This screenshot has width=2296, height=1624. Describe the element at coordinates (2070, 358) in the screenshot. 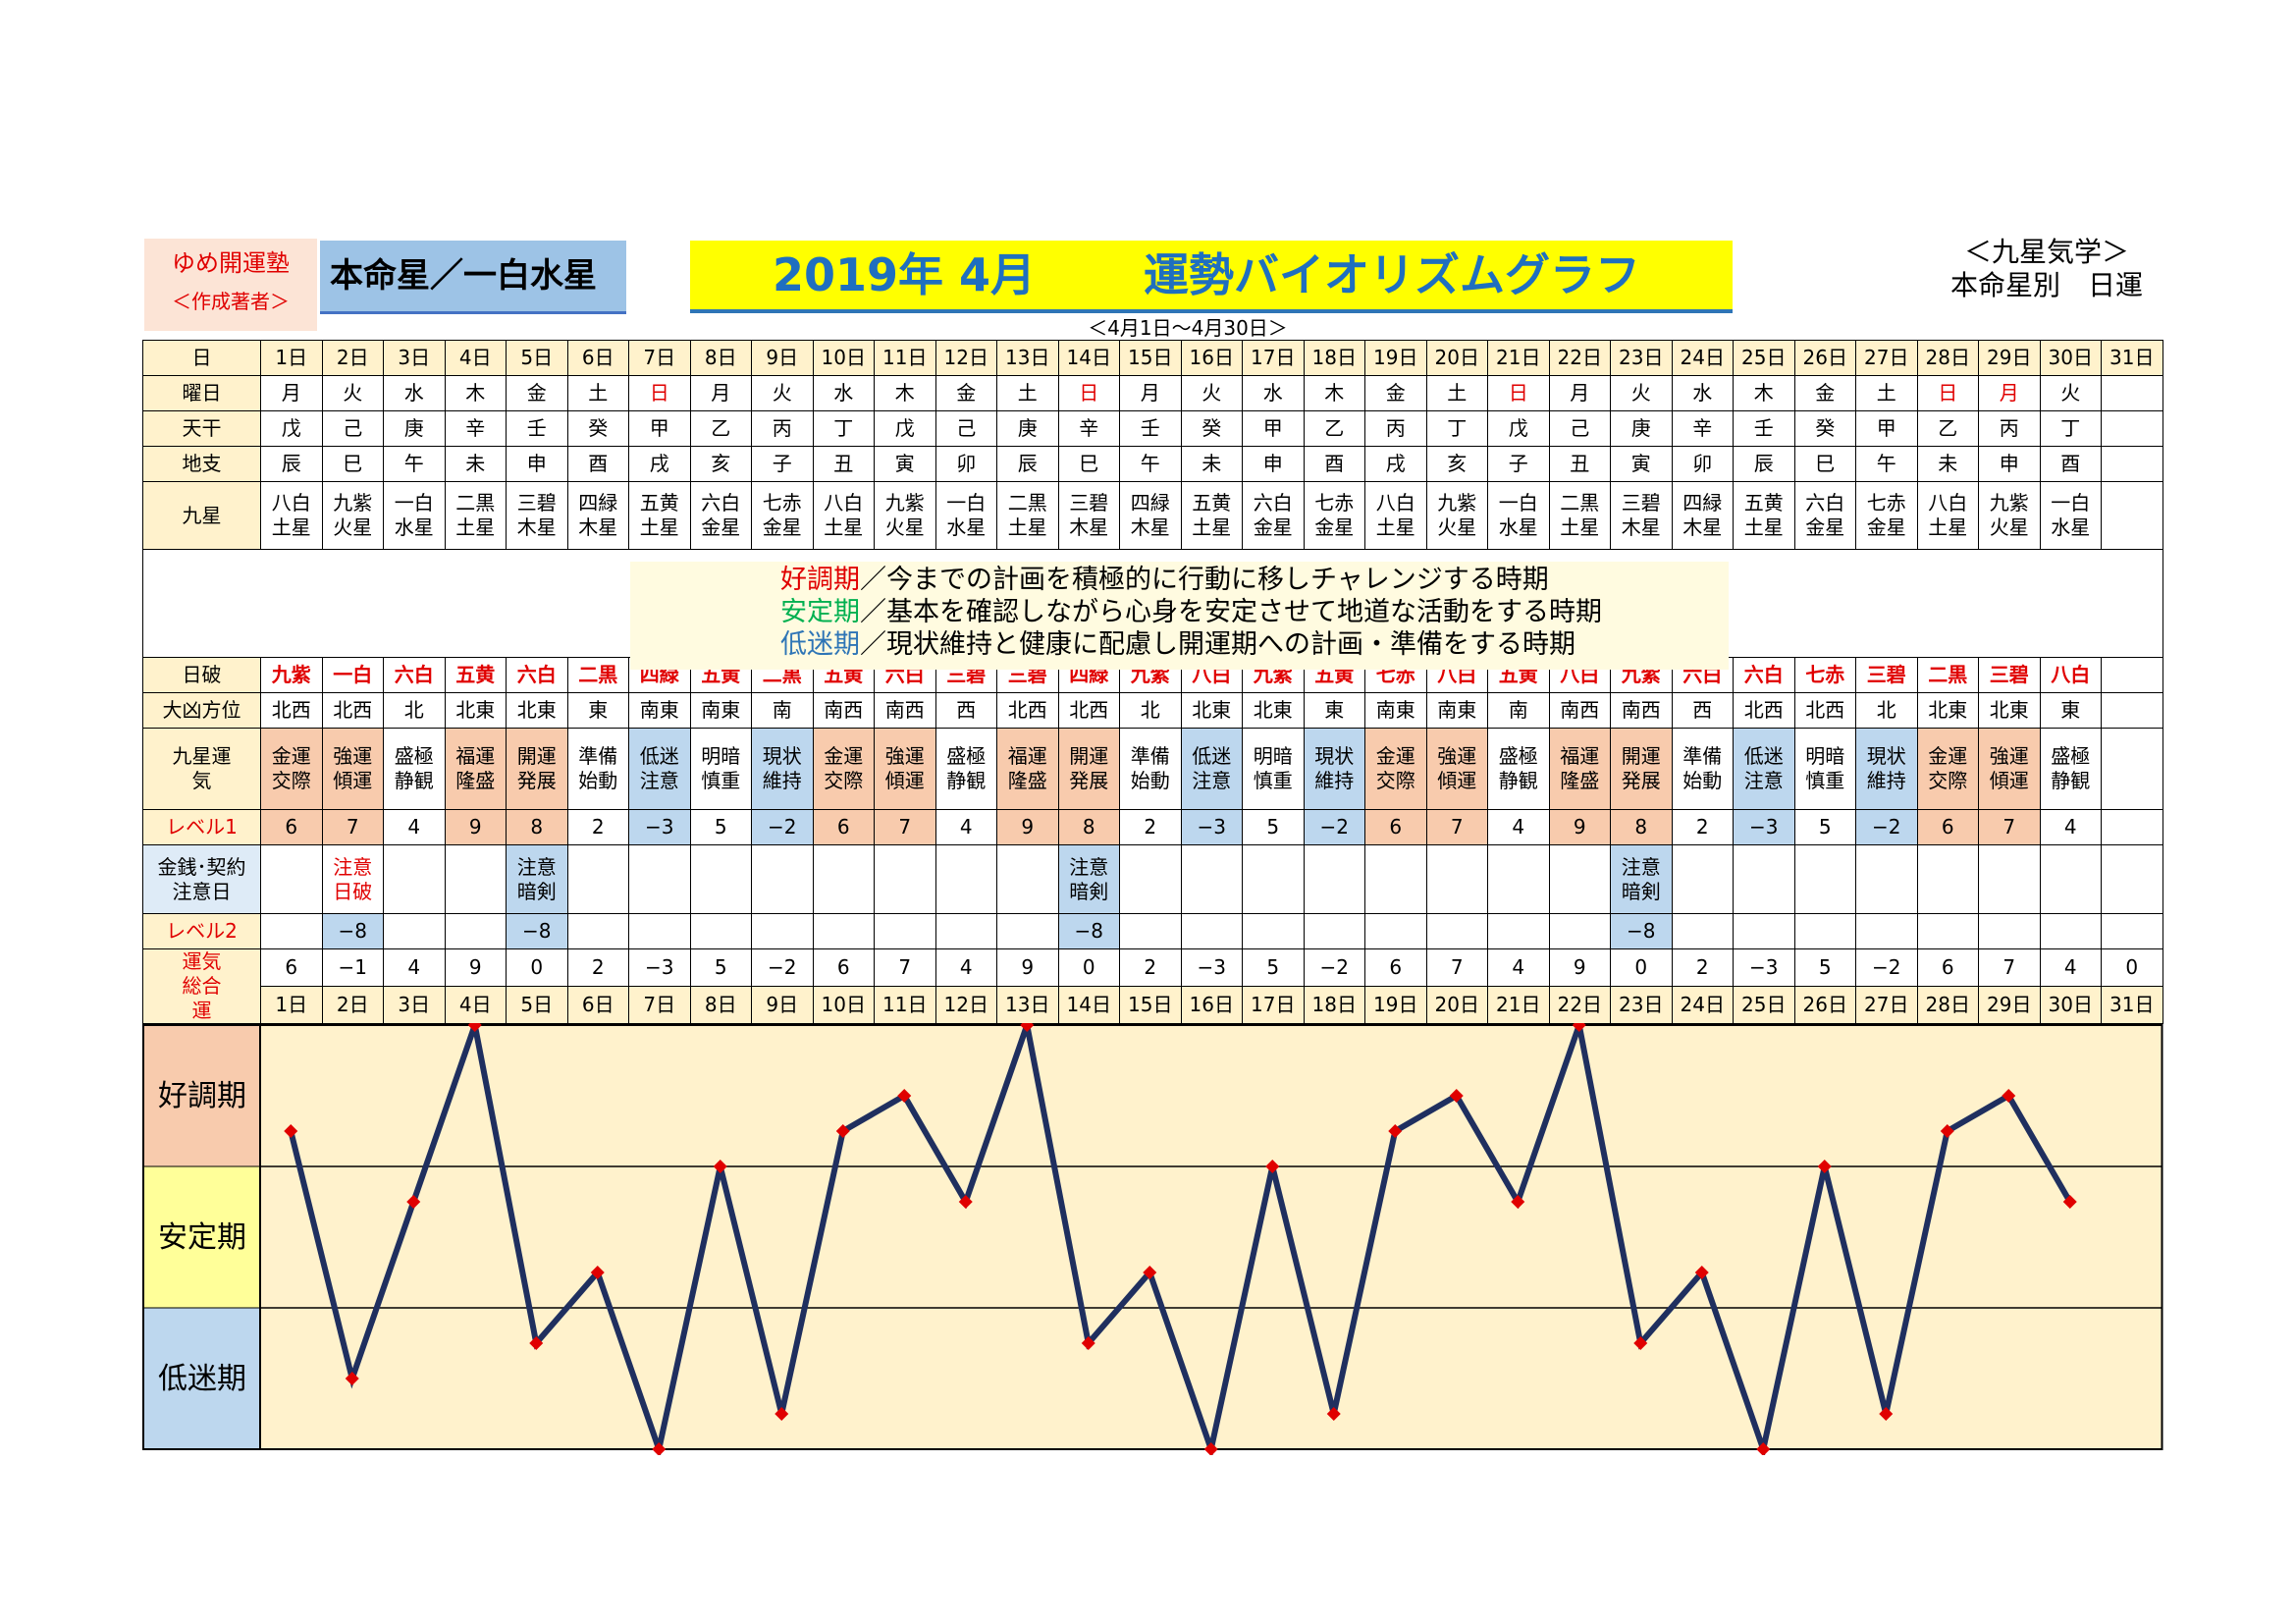

I see `day-cell: 30日` at that location.